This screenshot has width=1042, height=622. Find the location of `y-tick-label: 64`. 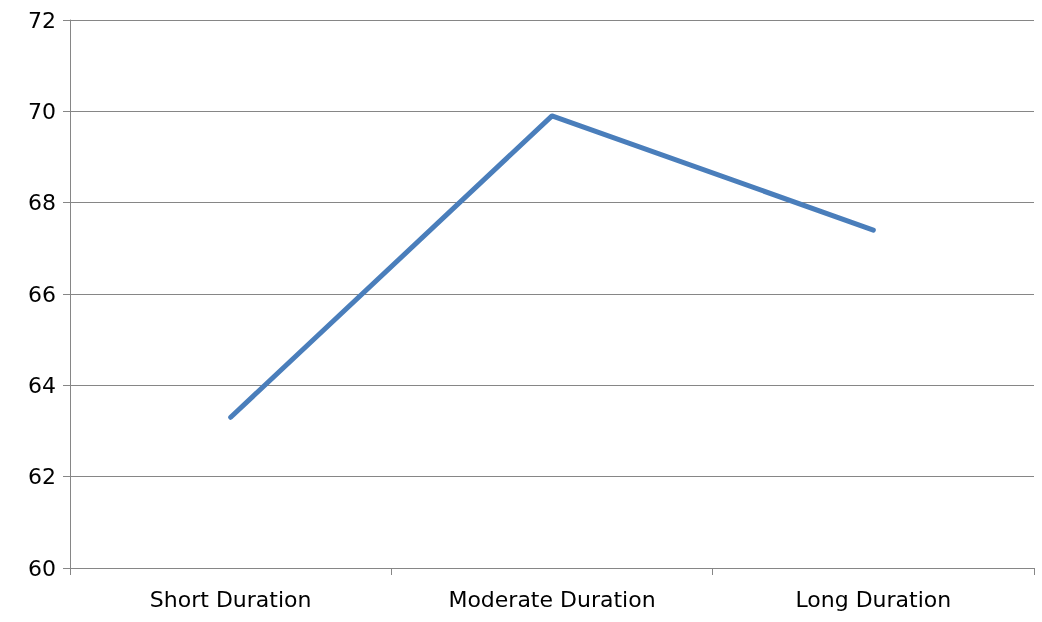

y-tick-label: 64 is located at coordinates (42, 385).